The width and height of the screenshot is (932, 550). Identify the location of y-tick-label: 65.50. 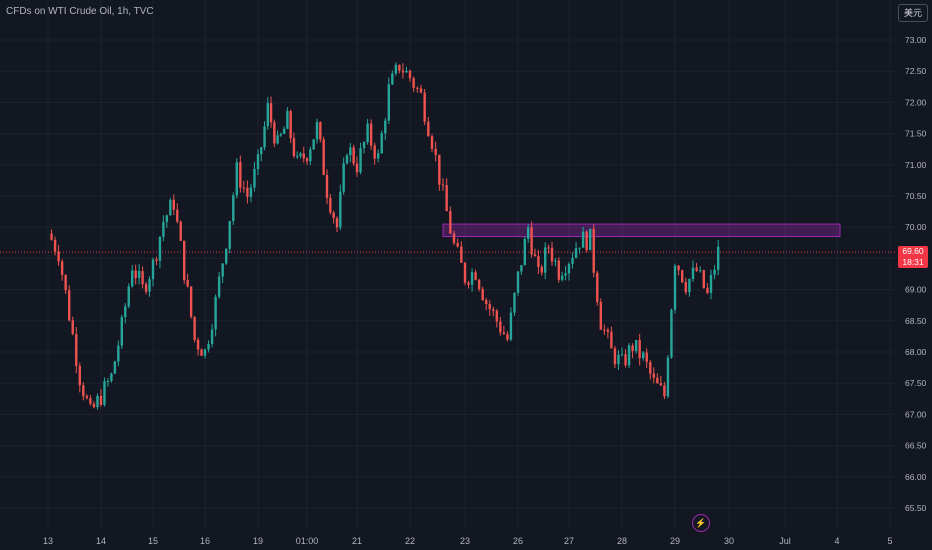
(916, 508).